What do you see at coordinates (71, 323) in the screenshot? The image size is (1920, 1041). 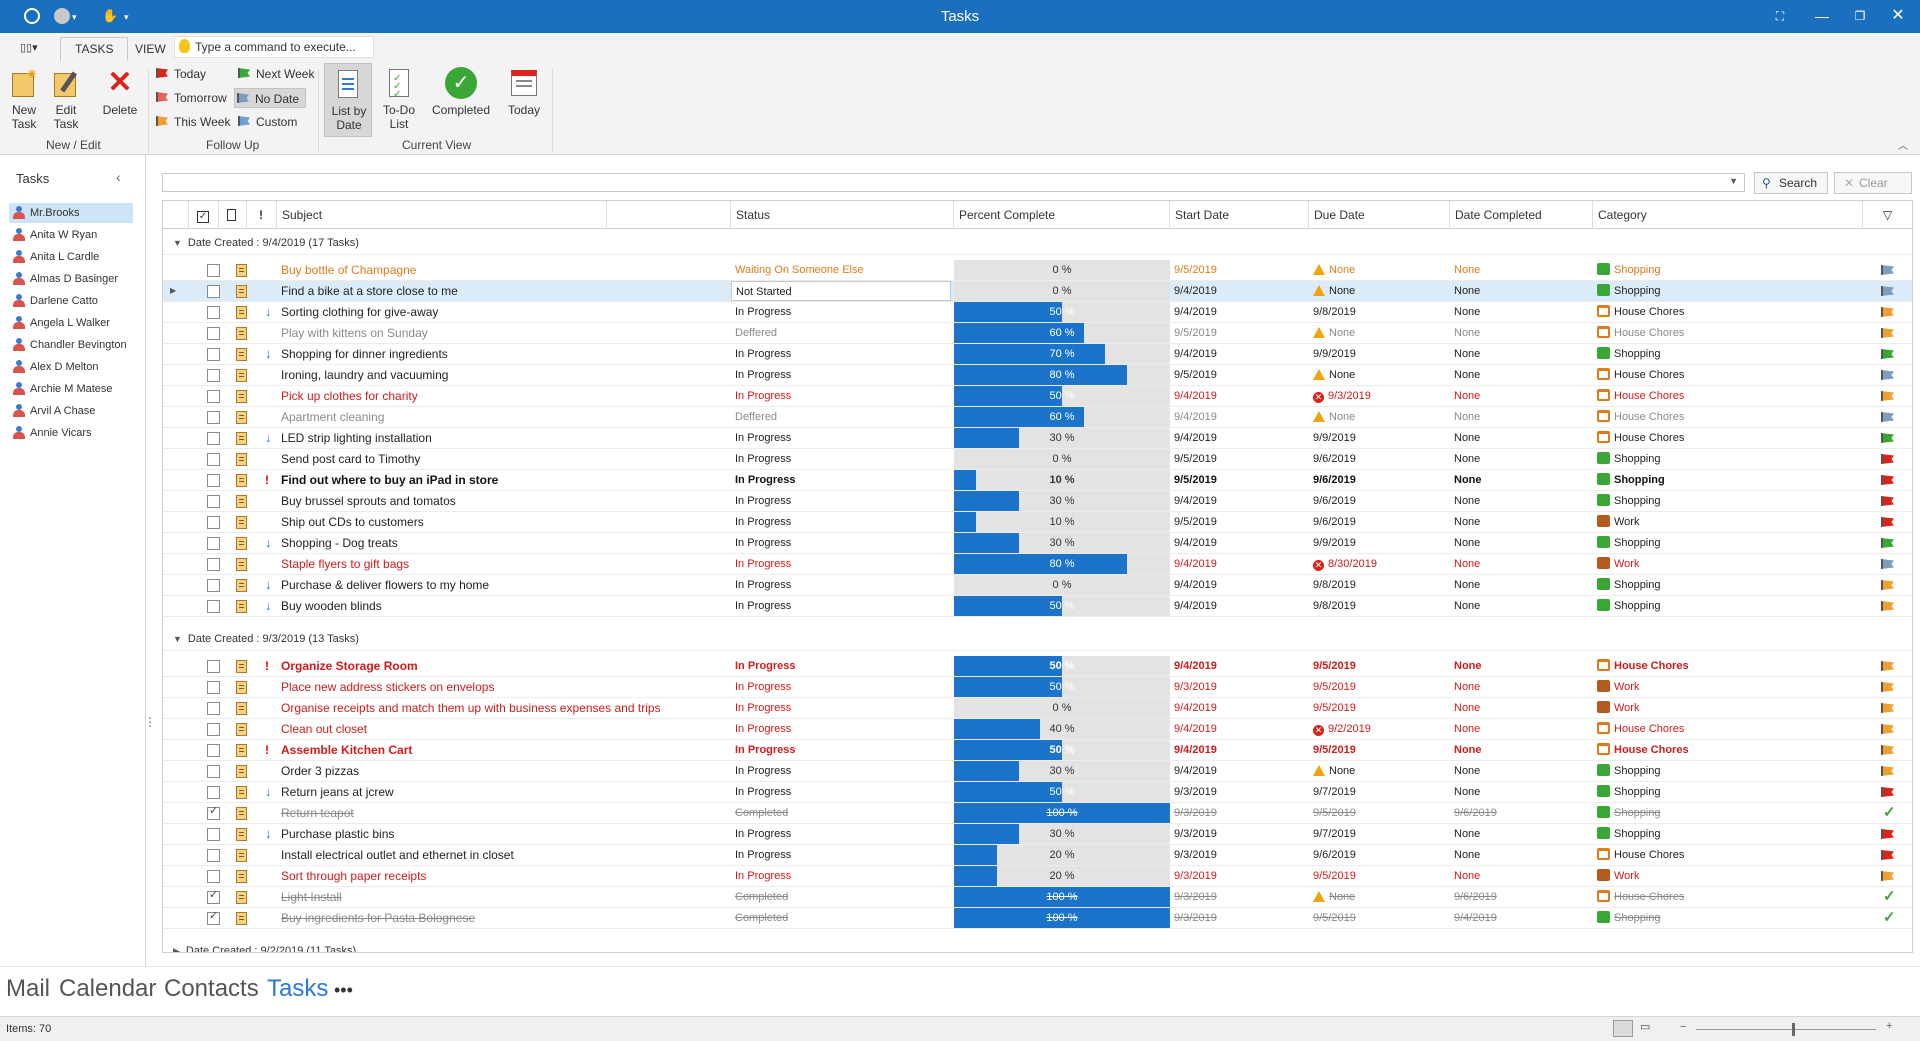 I see `nav-person-item: Angela L Walker` at bounding box center [71, 323].